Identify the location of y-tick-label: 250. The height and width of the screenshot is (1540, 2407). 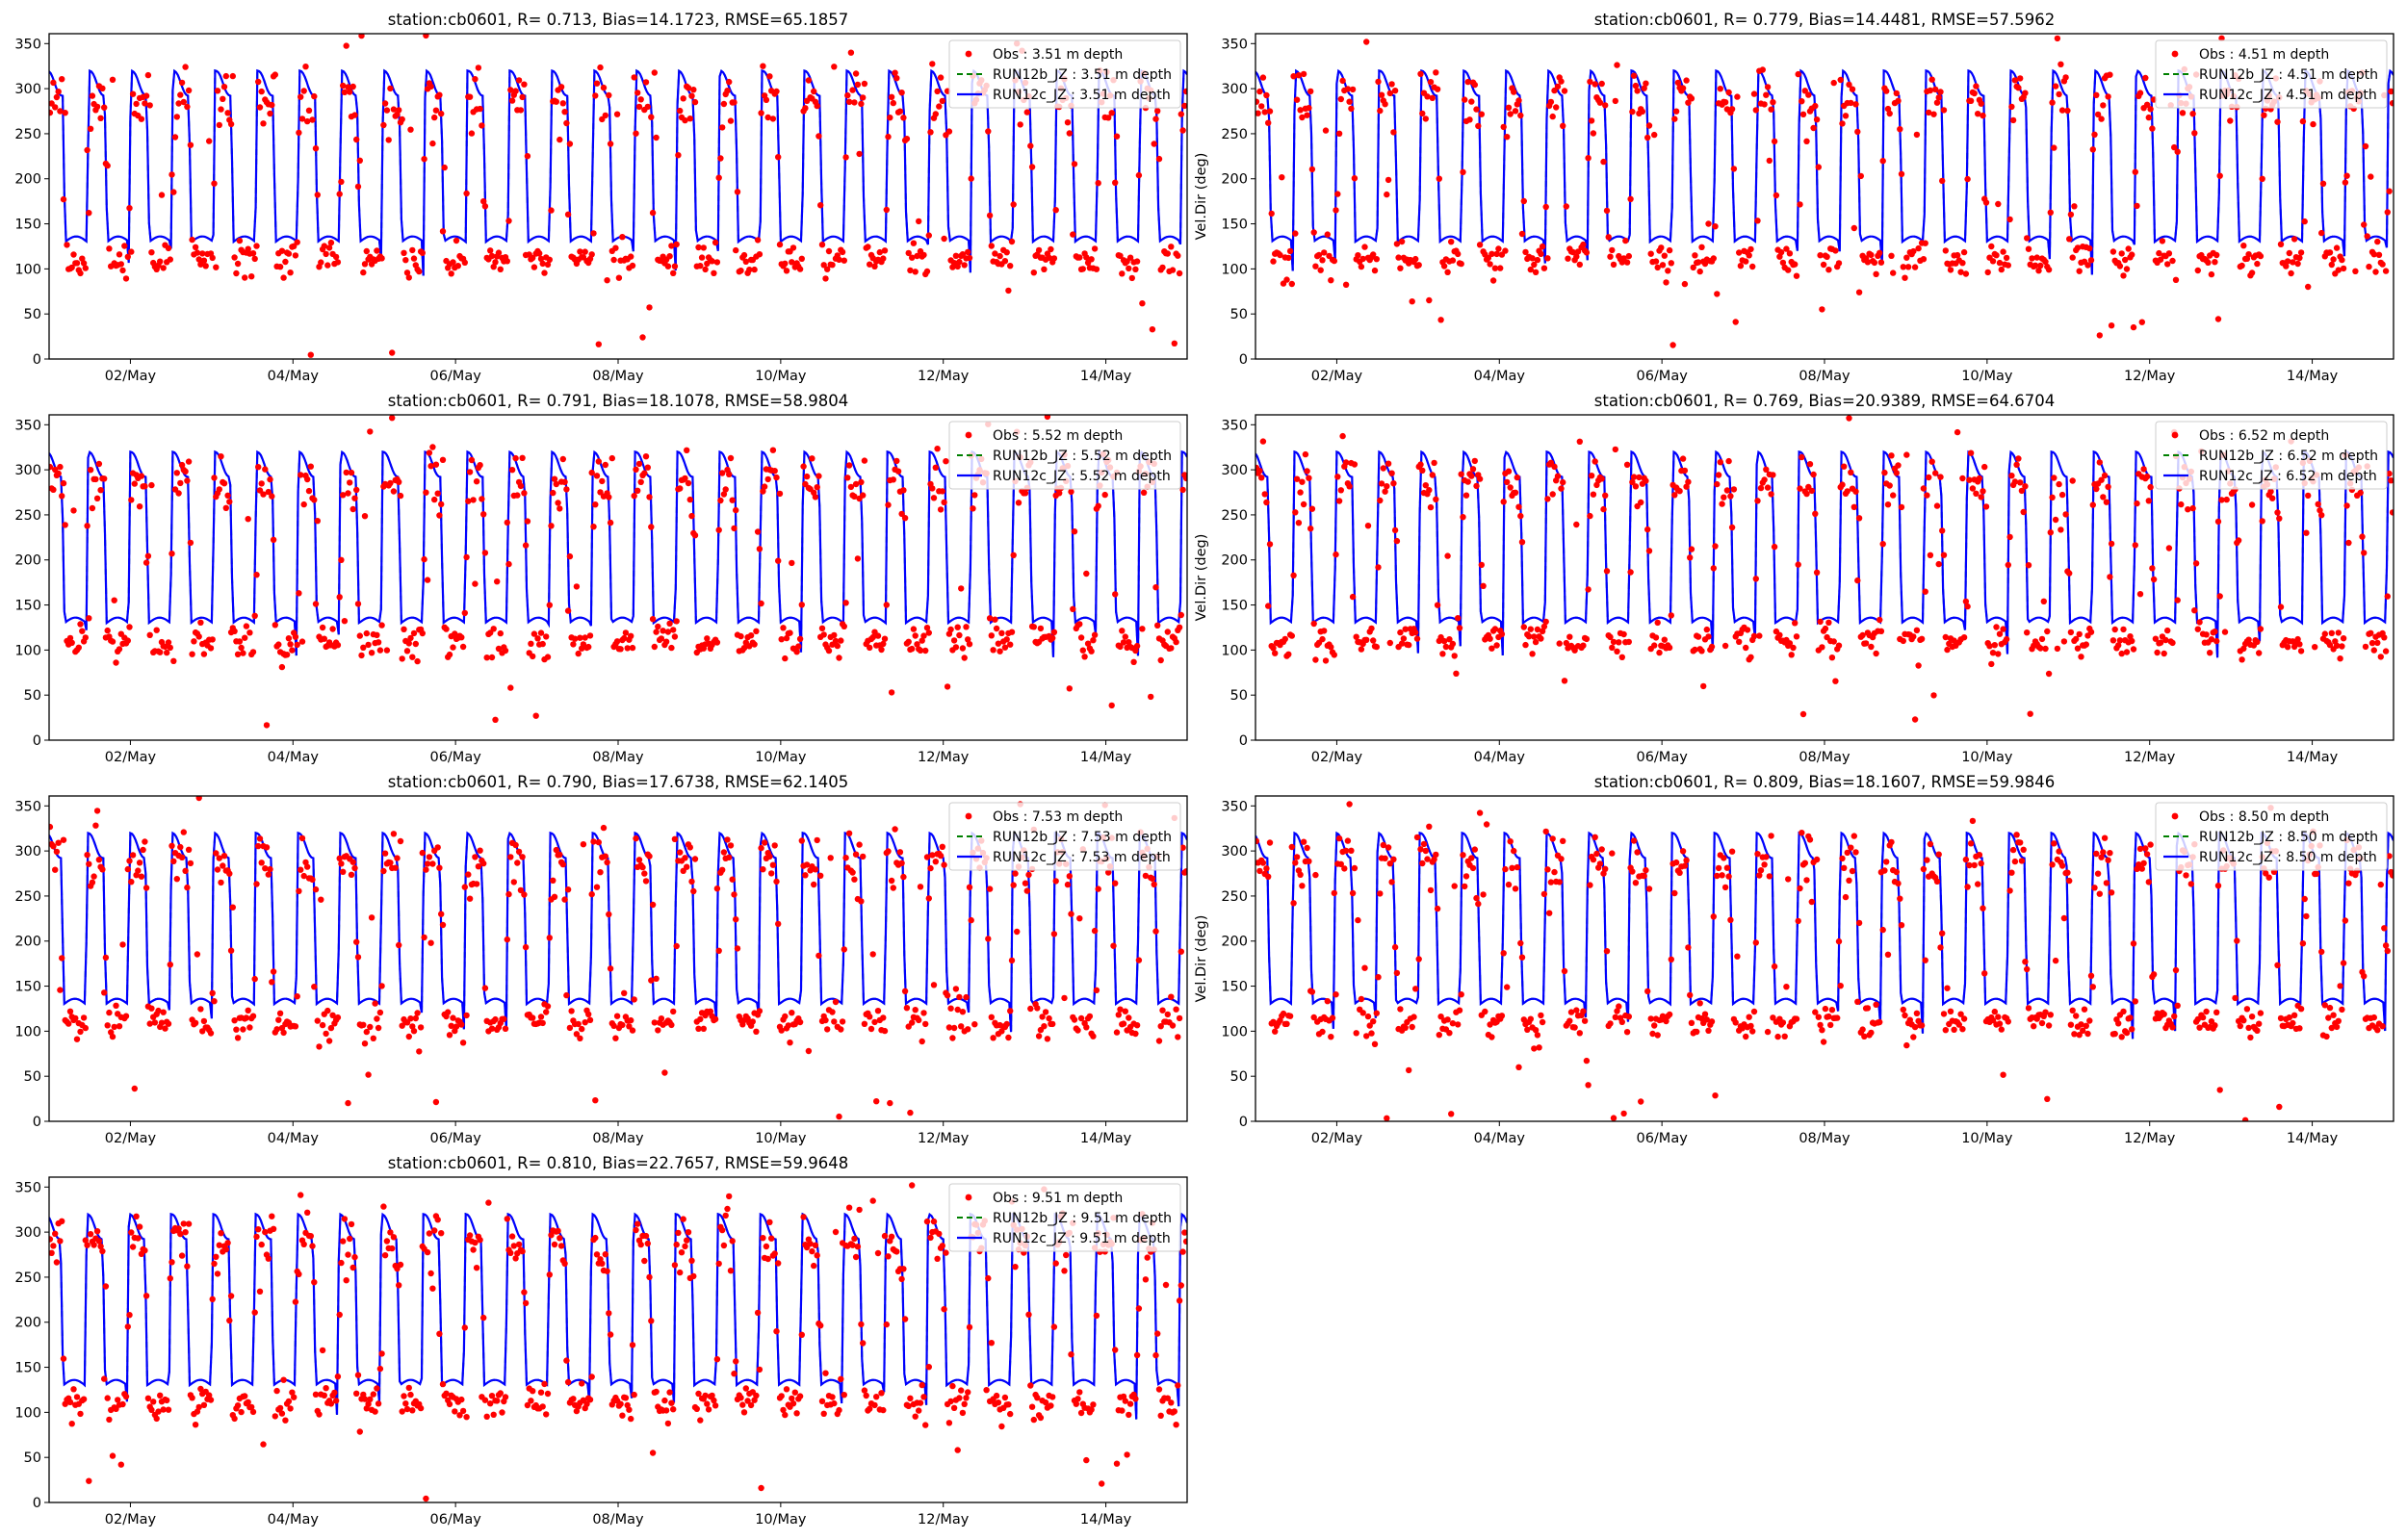
(27, 897).